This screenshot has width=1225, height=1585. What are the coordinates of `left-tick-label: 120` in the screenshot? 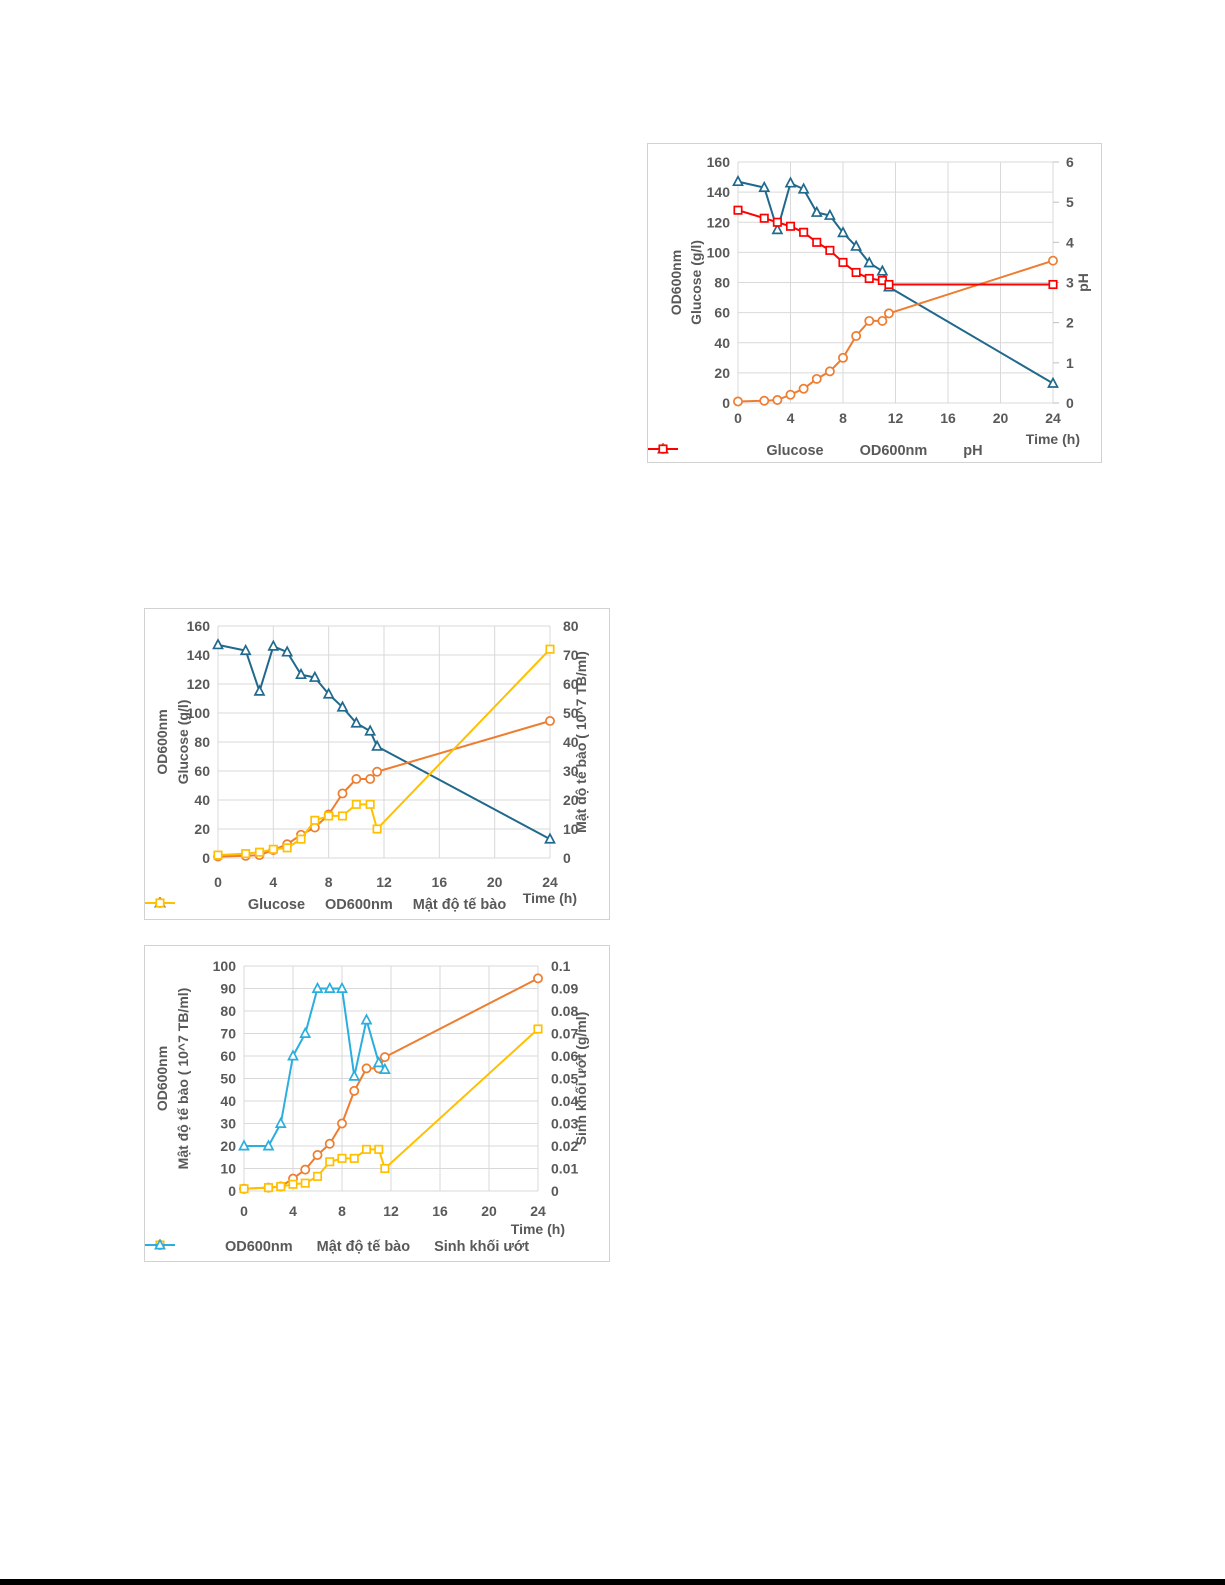 It's located at (719, 222).